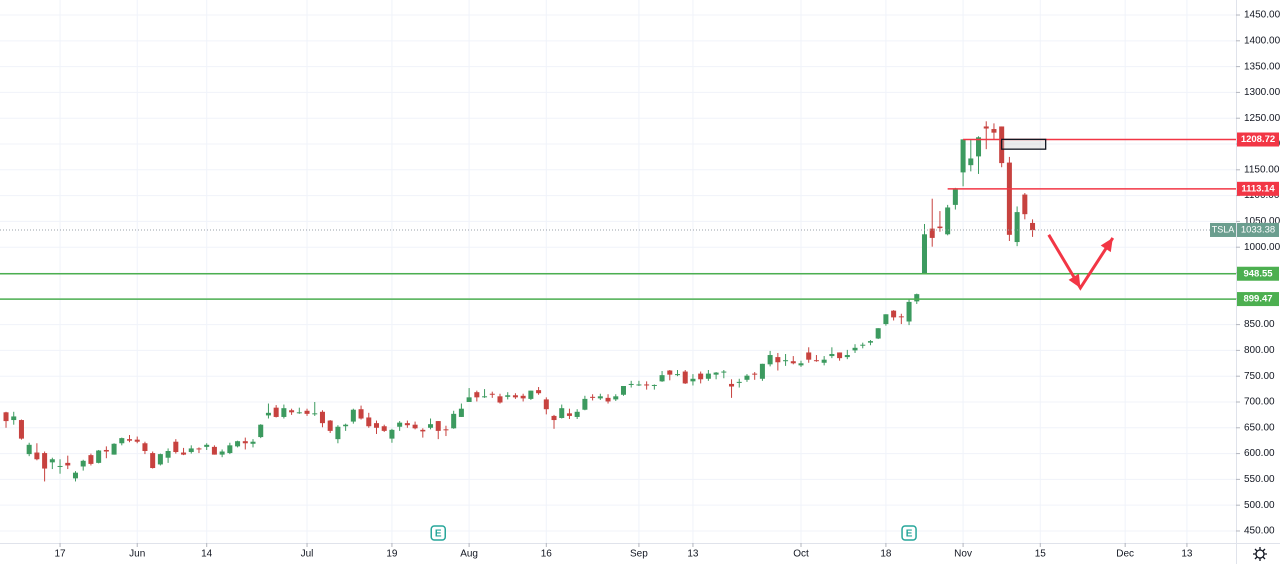 The width and height of the screenshot is (1280, 564). What do you see at coordinates (1262, 15) in the screenshot?
I see `y-tick-label: 1450.00` at bounding box center [1262, 15].